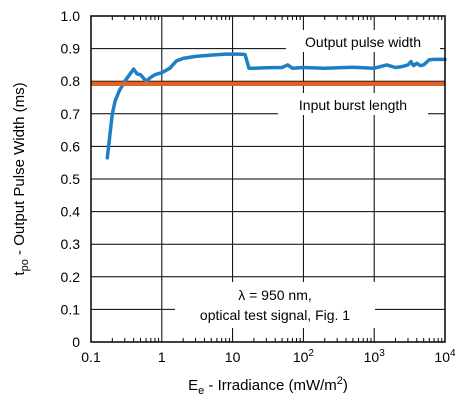 This screenshot has width=458, height=402. I want to click on output-pulse-width-label: Output pulse width, so click(363, 42).